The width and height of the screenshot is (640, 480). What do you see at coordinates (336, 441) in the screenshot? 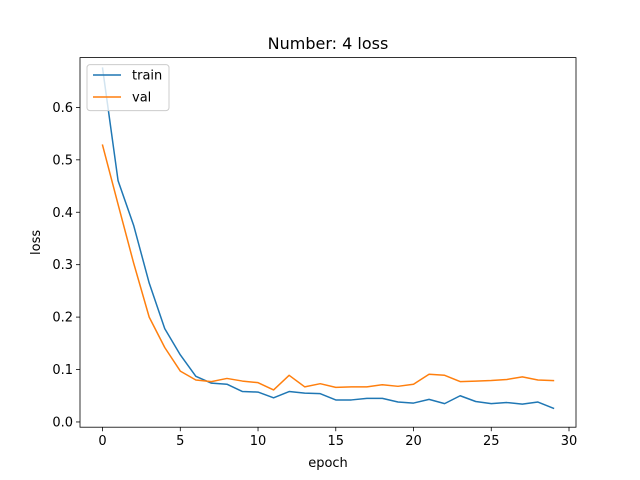
I see `x-tick-label: 15` at bounding box center [336, 441].